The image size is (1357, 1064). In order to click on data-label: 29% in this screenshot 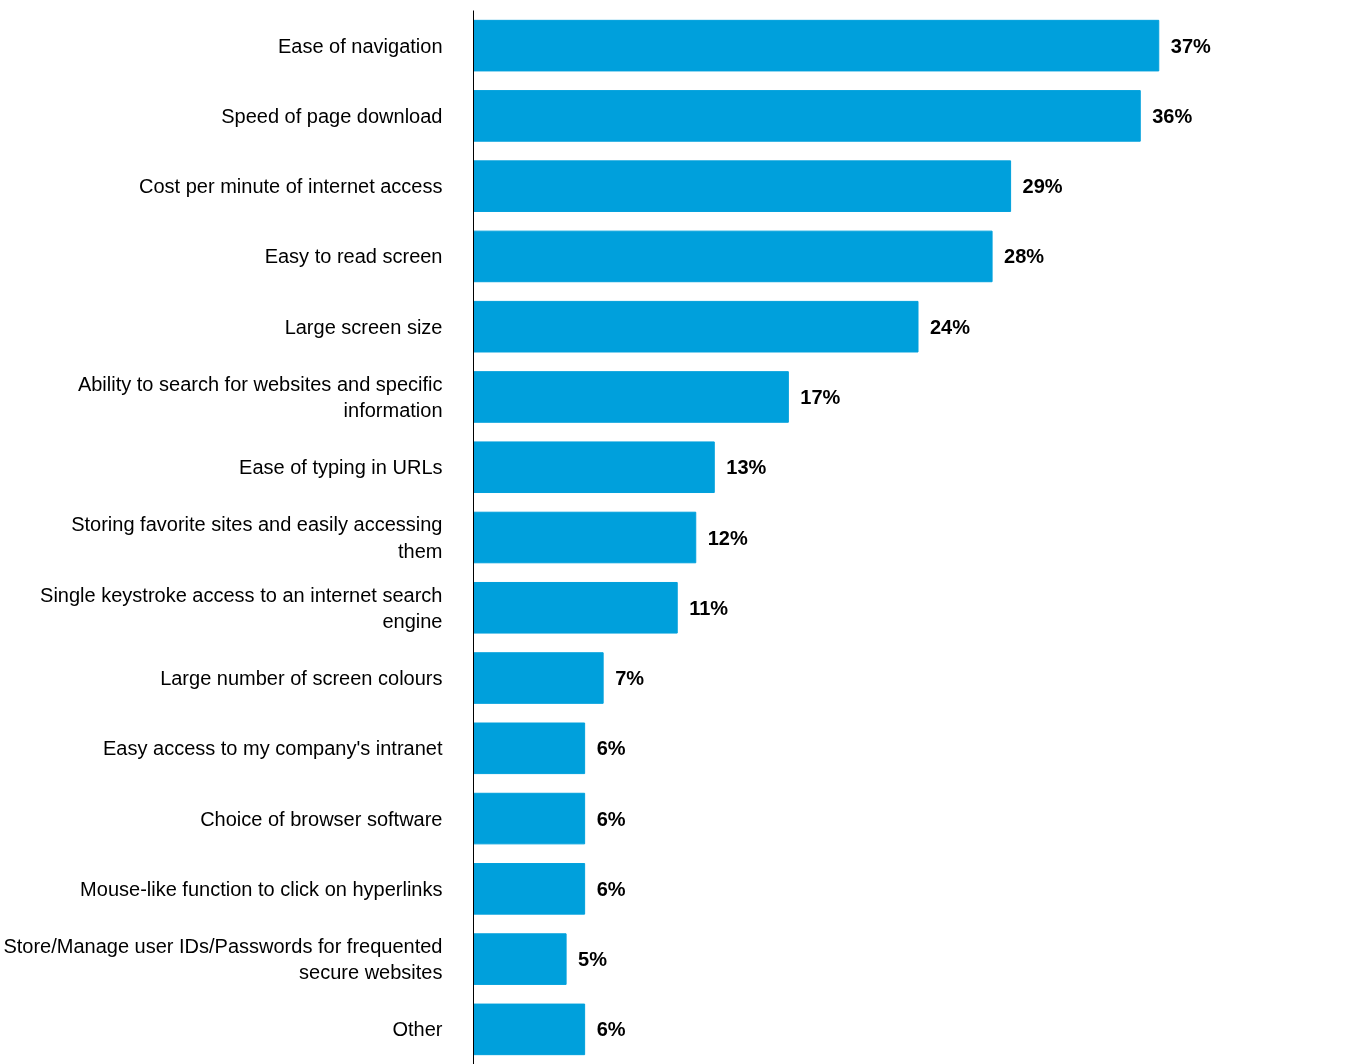, I will do `click(1042, 186)`.